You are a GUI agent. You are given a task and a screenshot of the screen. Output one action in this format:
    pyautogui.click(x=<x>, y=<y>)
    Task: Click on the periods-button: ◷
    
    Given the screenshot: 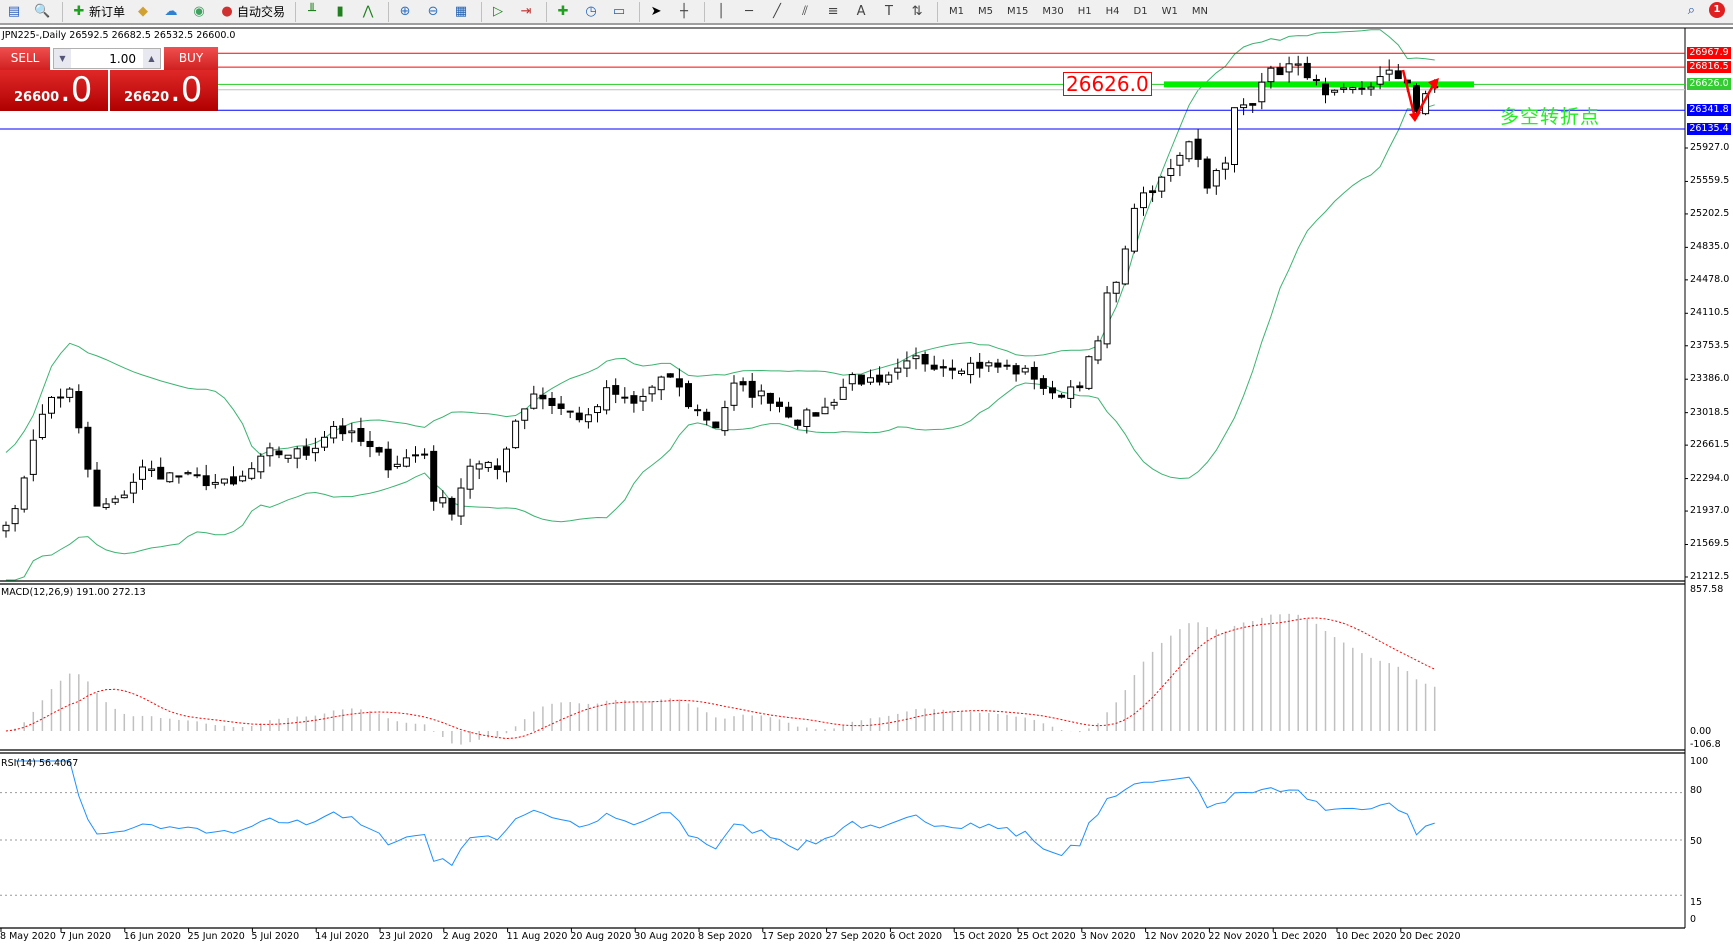 What is the action you would take?
    pyautogui.click(x=592, y=11)
    